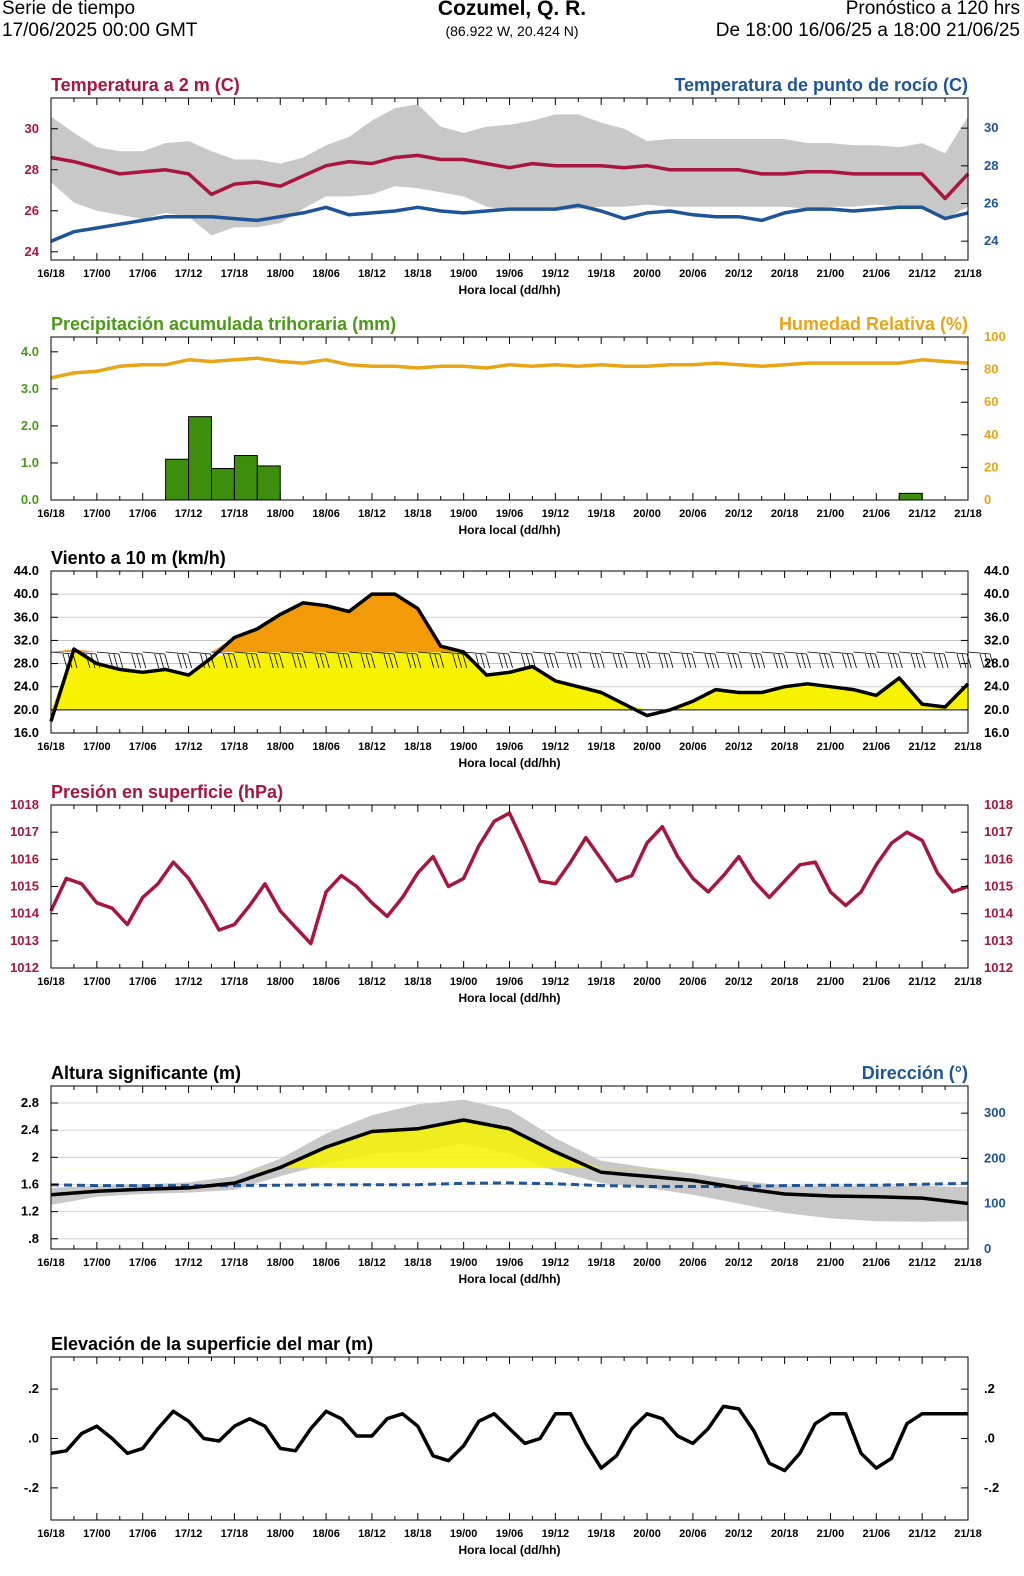 The image size is (1024, 1576). Describe the element at coordinates (212, 1344) in the screenshot. I see `panel-title: Elevación de la superficie del mar (m)` at that location.